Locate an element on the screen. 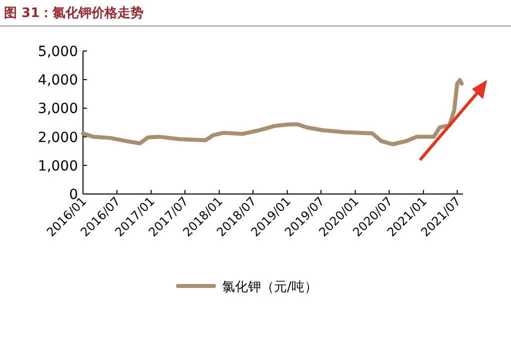 This screenshot has width=511, height=340. title: 图 31：氯化钾价格走势 is located at coordinates (74, 13).